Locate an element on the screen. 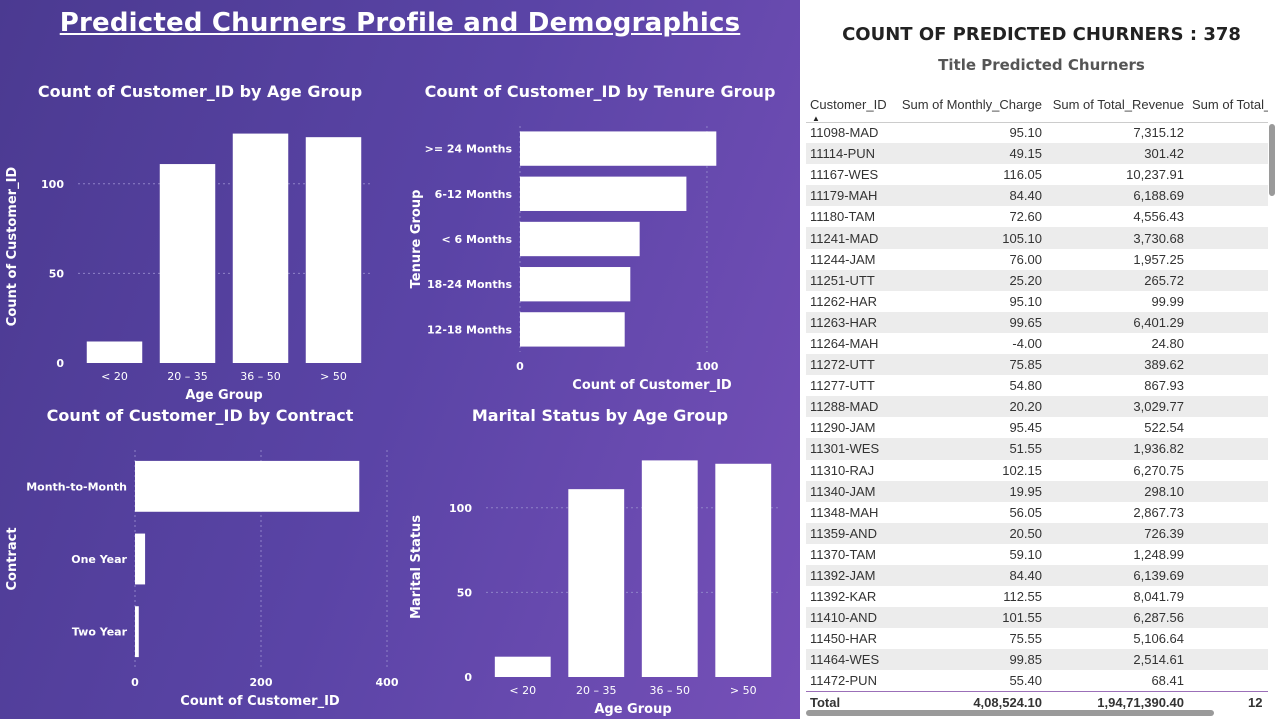 The image size is (1280, 719). cell-customer-id: 11263-HAR is located at coordinates (850, 322).